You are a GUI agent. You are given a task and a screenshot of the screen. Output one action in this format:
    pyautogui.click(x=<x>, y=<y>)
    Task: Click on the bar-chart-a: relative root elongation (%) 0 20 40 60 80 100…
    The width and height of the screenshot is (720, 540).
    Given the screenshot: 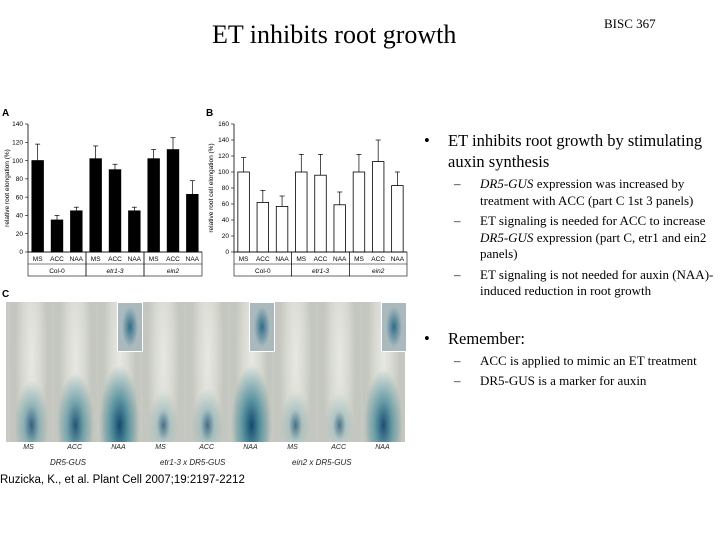 What is the action you would take?
    pyautogui.click(x=103, y=199)
    